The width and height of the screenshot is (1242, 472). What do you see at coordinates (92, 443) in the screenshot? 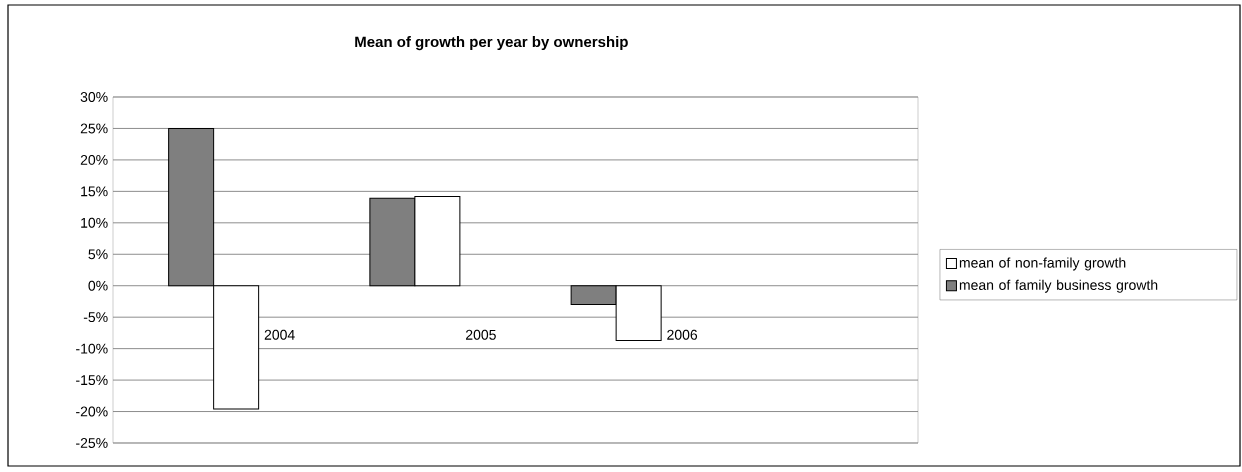
I see `y-tick-label: -25%` at bounding box center [92, 443].